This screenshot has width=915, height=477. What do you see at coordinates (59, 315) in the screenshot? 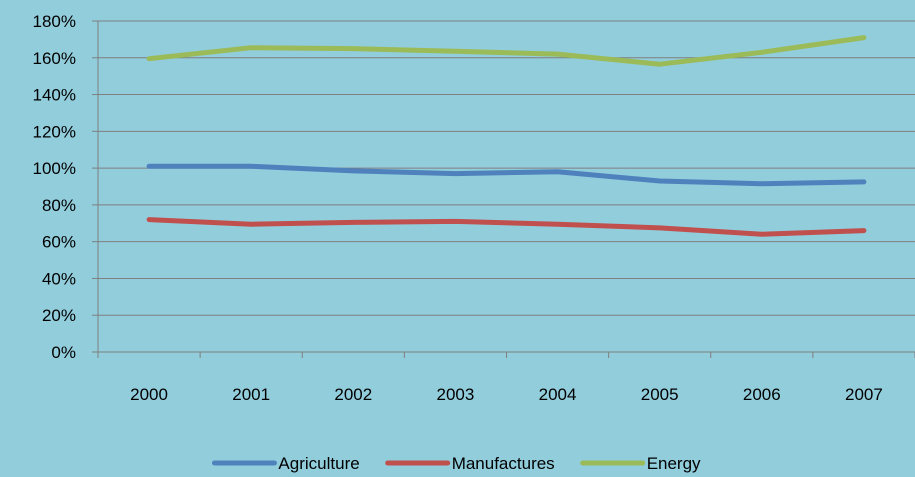
I see `y-tick-label: 20%` at bounding box center [59, 315].